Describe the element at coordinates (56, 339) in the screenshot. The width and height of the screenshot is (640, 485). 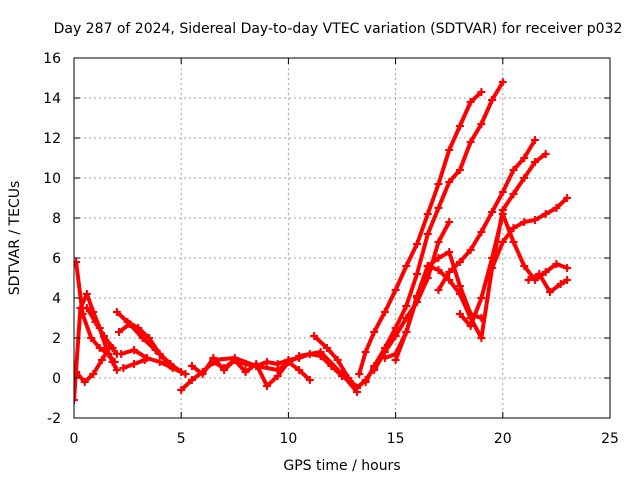
I see `y-tick-label: 2` at that location.